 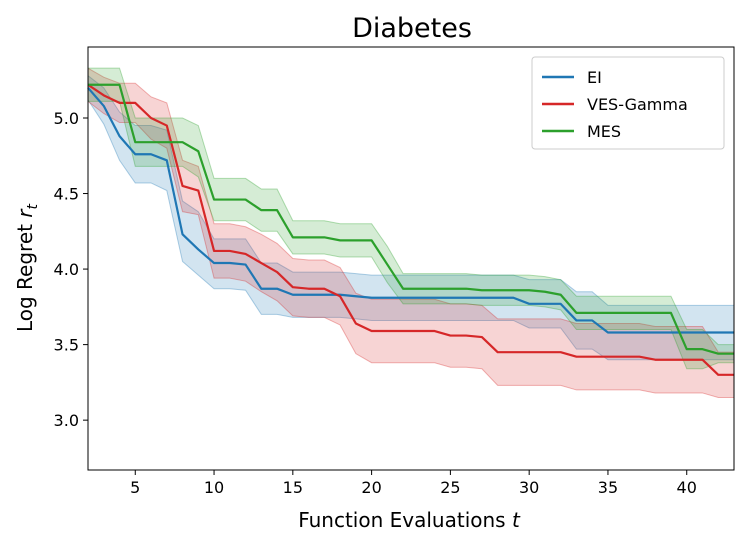 I want to click on y-axis-ticks: 3.0 3.5 4.0 4.5 5.0, so click(x=71, y=269).